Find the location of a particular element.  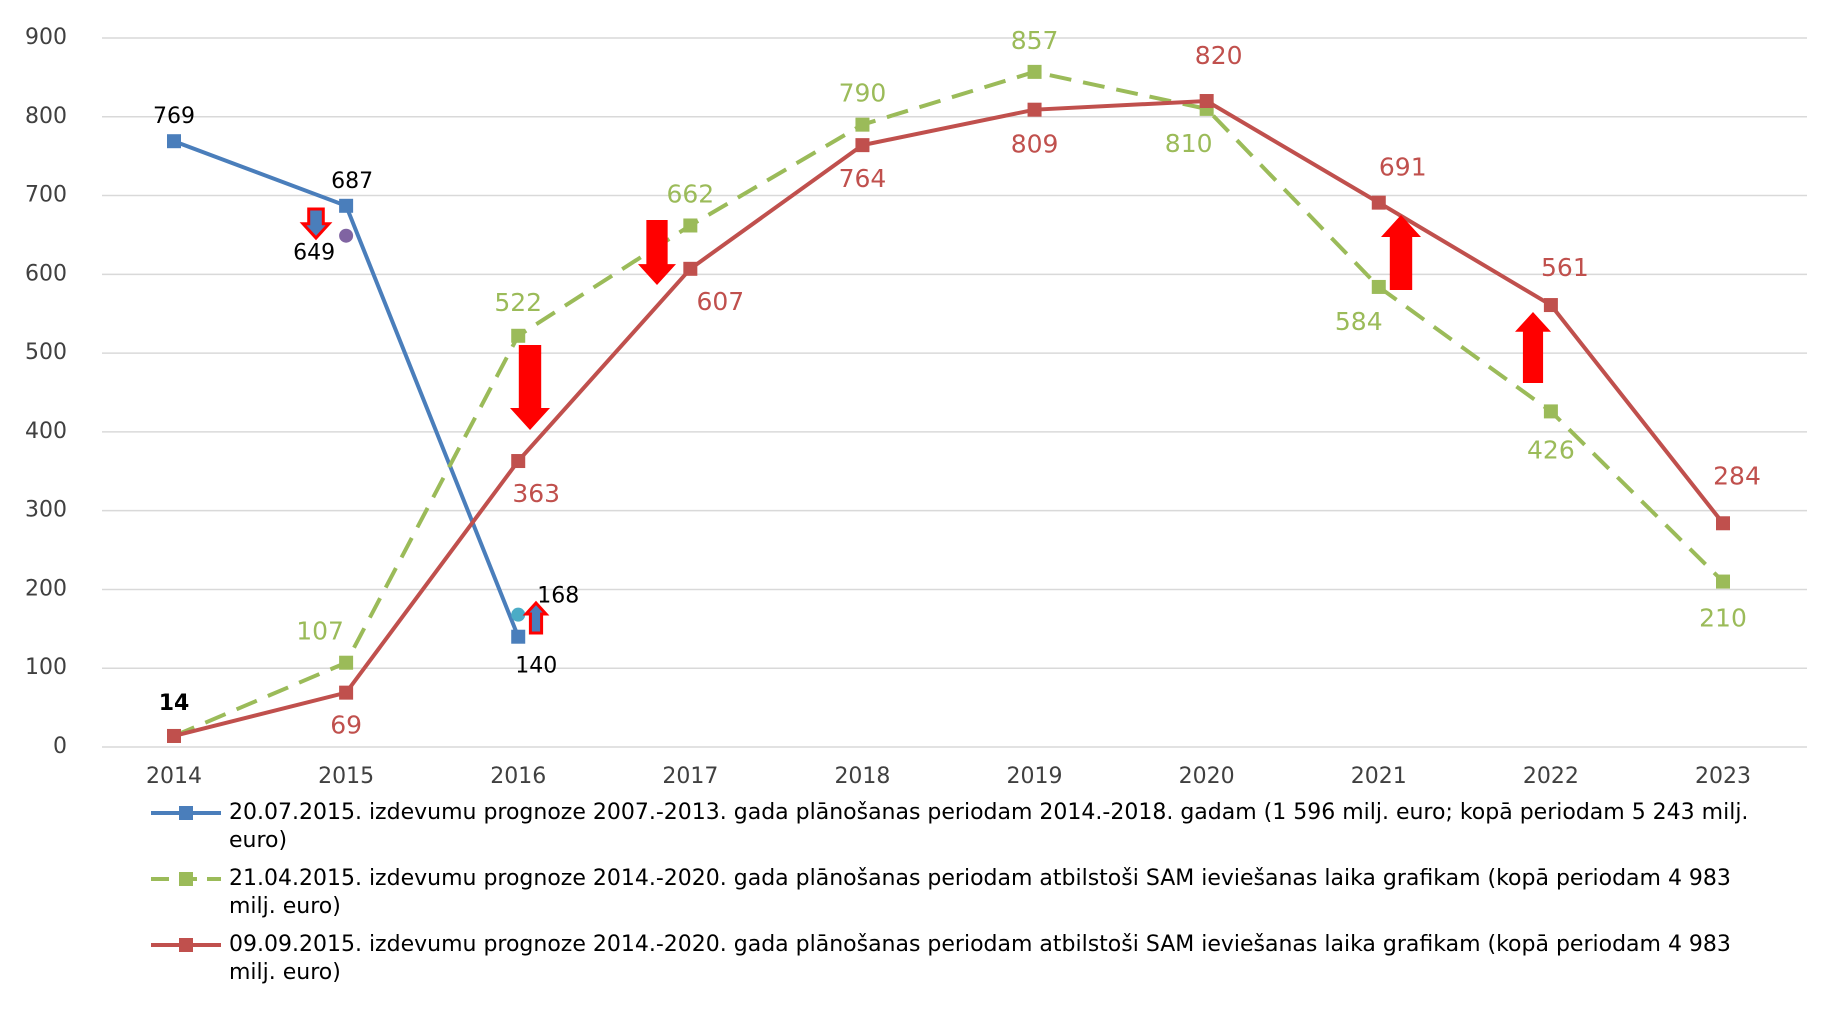

x-tick-label: 2018 is located at coordinates (862, 776).